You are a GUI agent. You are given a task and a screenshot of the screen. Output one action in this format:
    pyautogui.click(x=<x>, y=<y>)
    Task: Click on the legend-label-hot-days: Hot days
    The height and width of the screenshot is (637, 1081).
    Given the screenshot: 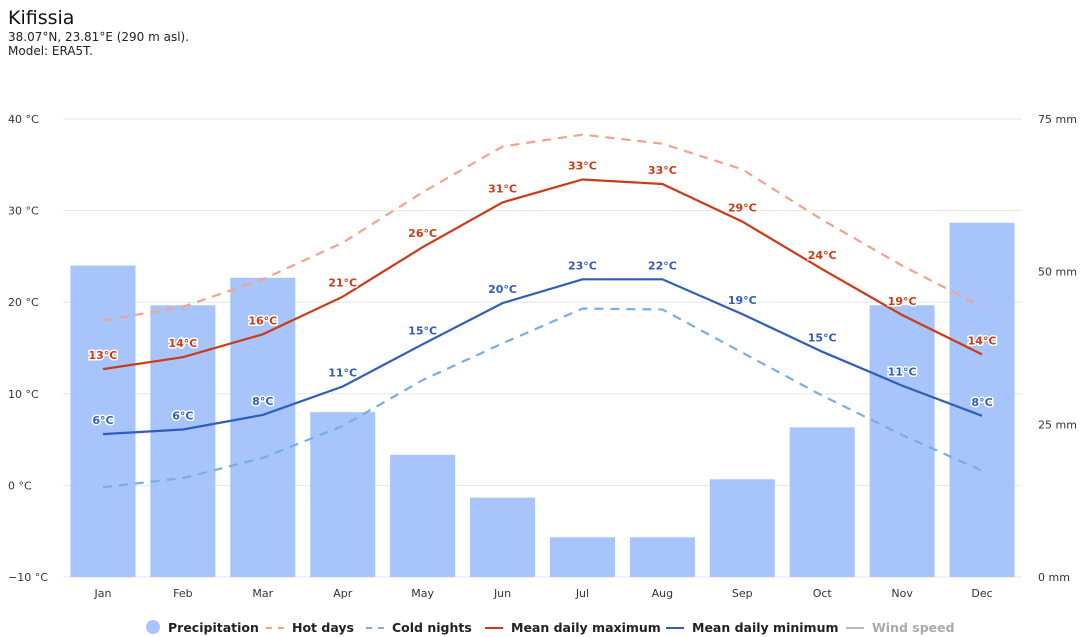 What is the action you would take?
    pyautogui.click(x=323, y=627)
    